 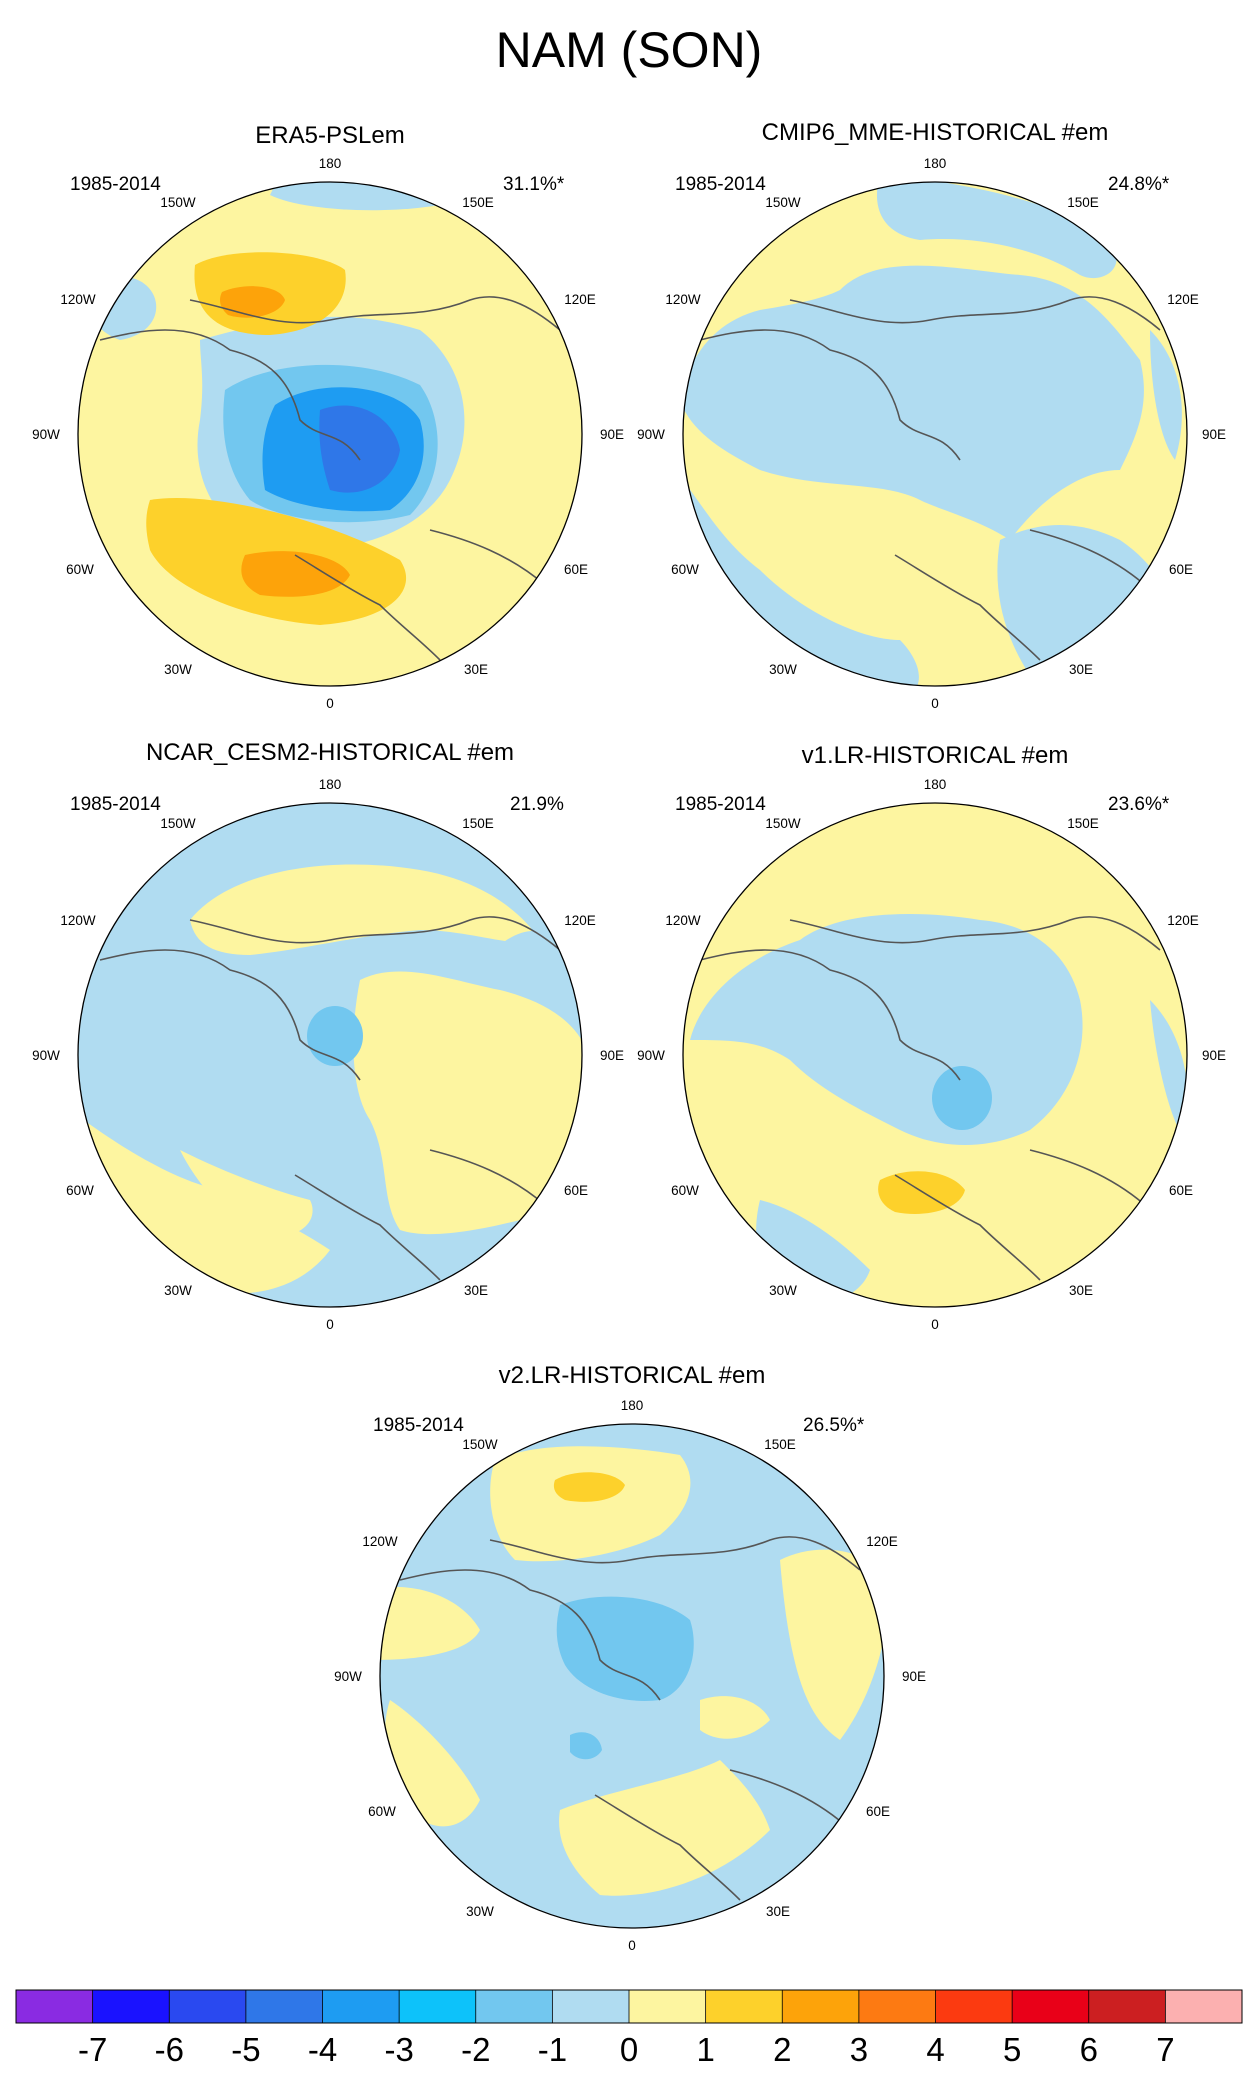 I want to click on colorbar-tick-label: 4, so click(x=935, y=2049).